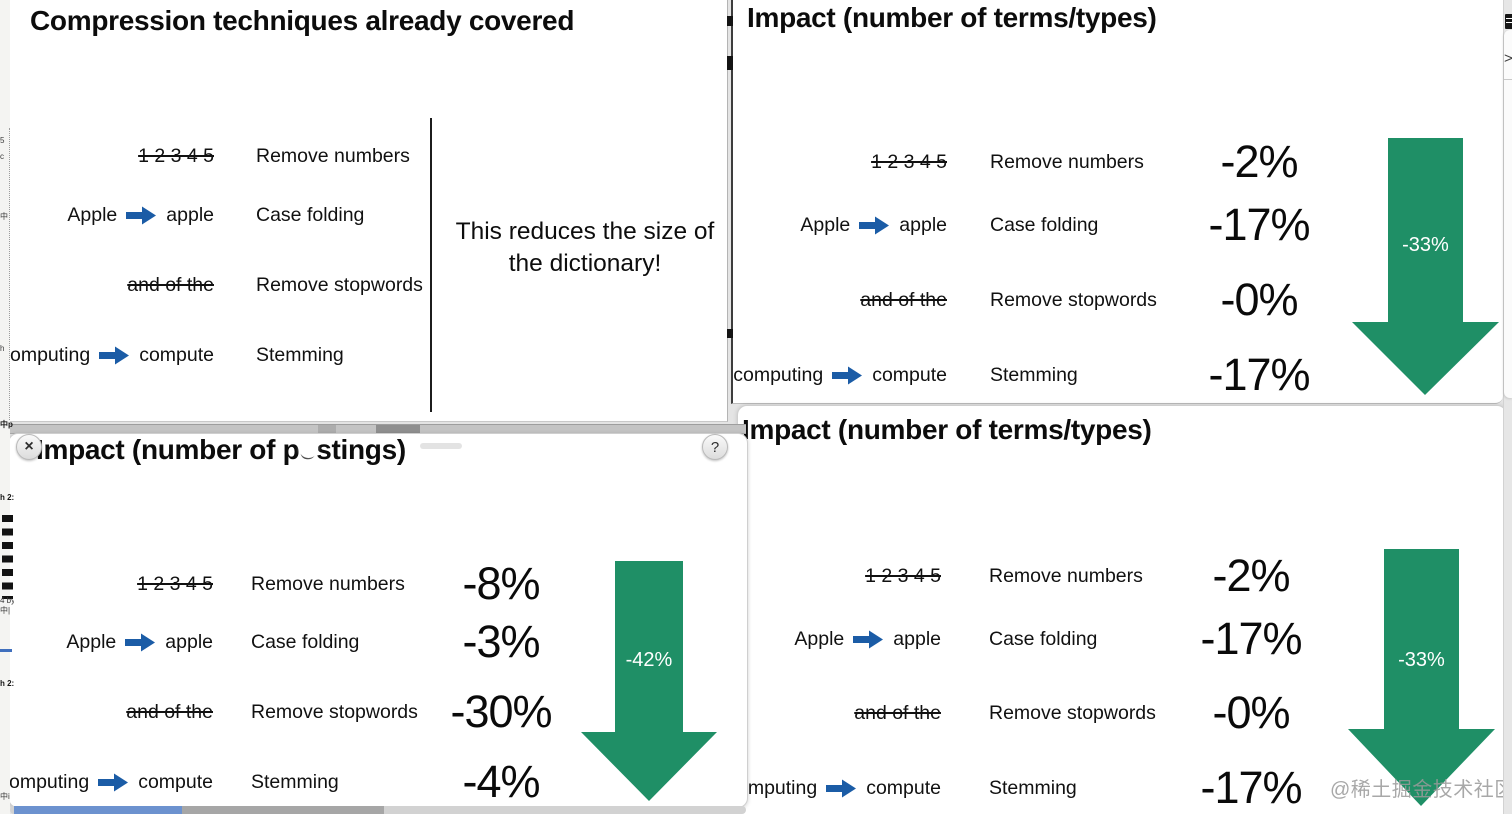  Describe the element at coordinates (431, 265) in the screenshot. I see `vertical-divider` at that location.